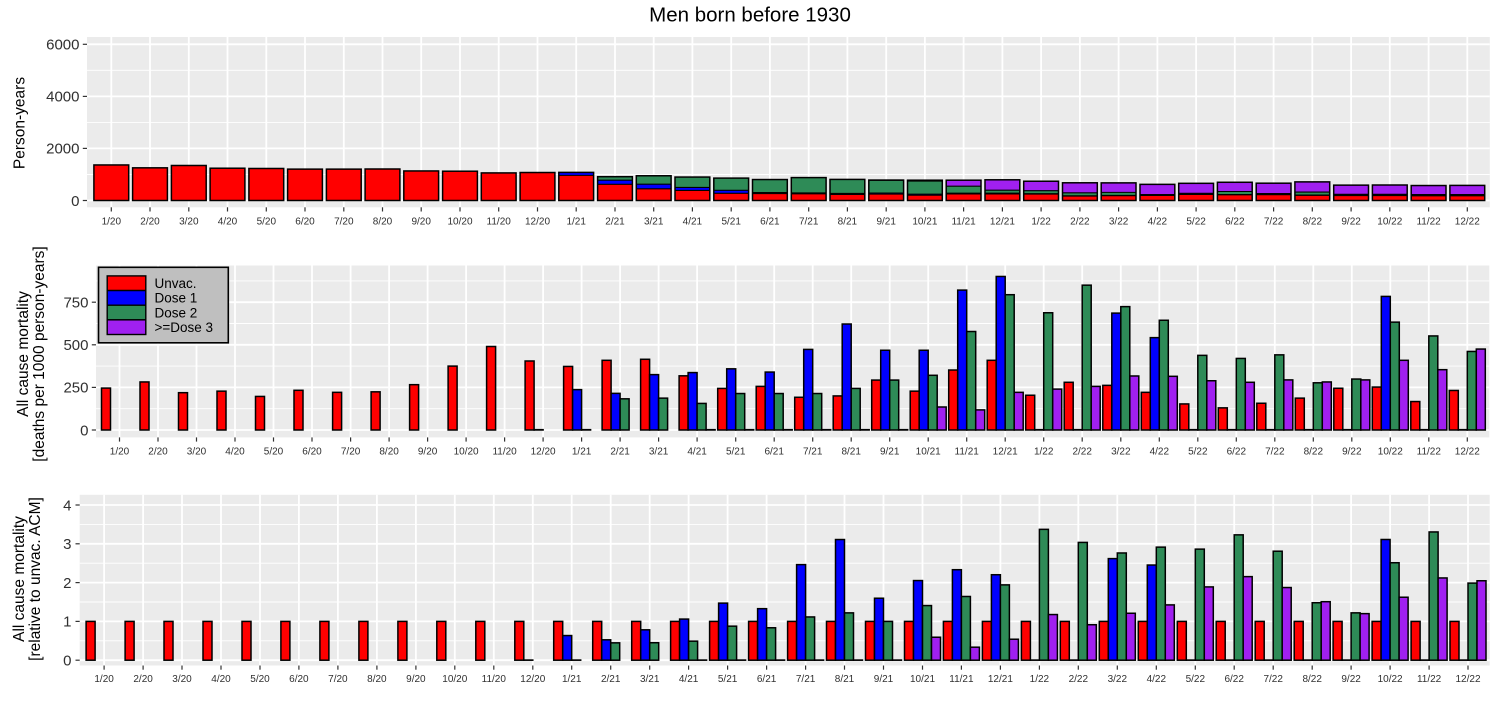  Describe the element at coordinates (620, 451) in the screenshot. I see `svg-text: 2/21` at that location.